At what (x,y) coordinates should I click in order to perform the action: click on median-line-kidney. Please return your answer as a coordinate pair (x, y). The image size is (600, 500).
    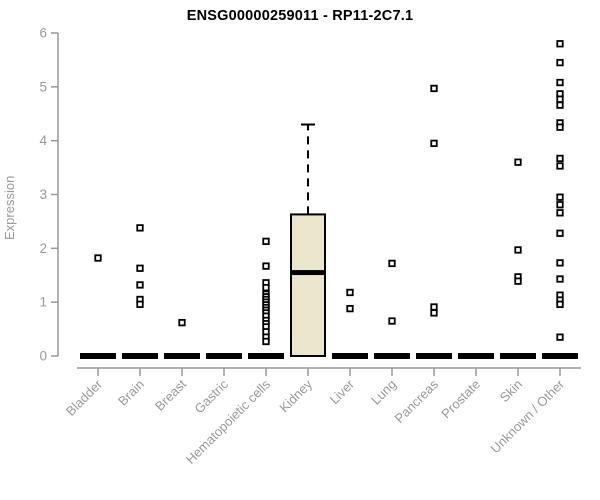
    Looking at the image, I should click on (308, 273).